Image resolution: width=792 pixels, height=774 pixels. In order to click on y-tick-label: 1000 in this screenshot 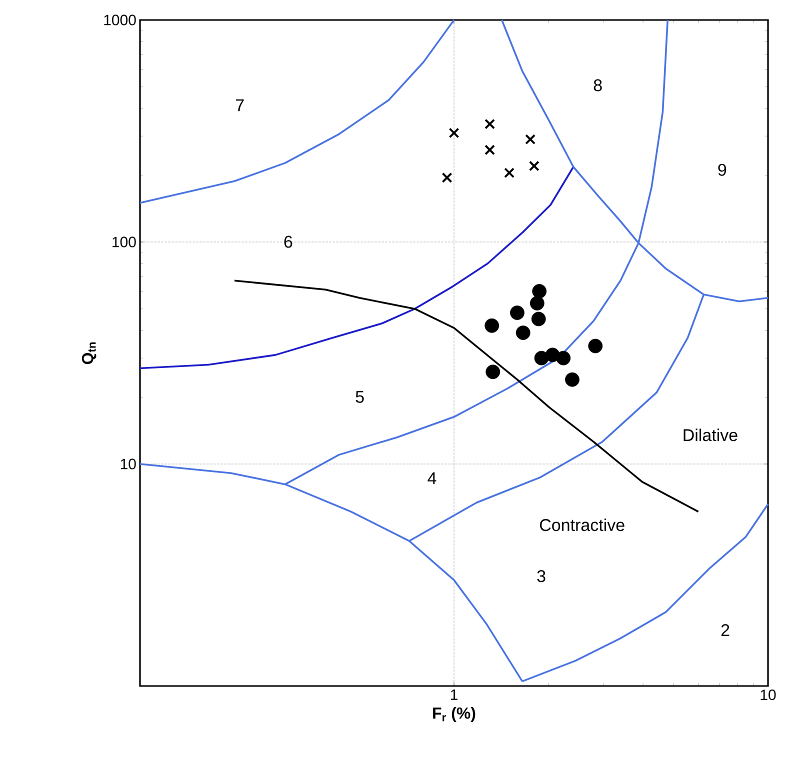, I will do `click(120, 20)`.